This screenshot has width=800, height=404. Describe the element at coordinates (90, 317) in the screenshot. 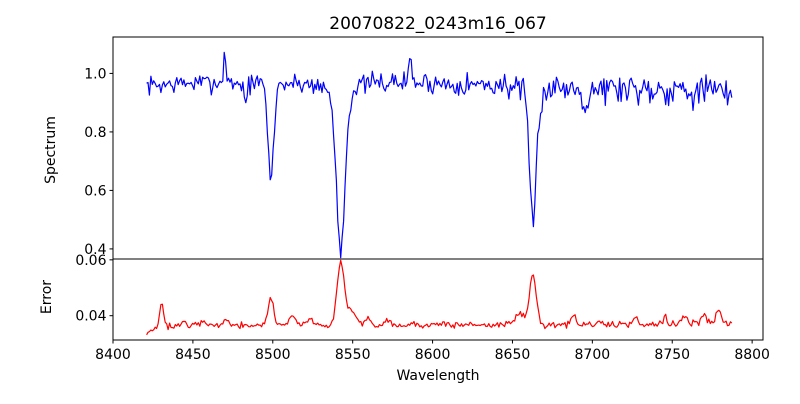

I see `y-tick-label-error: 0.04` at that location.